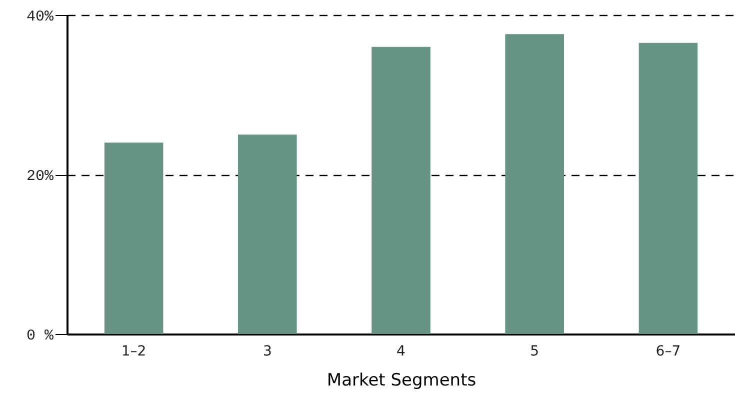 The image size is (735, 405). Describe the element at coordinates (668, 352) in the screenshot. I see `x-tick-label: 6–7` at that location.